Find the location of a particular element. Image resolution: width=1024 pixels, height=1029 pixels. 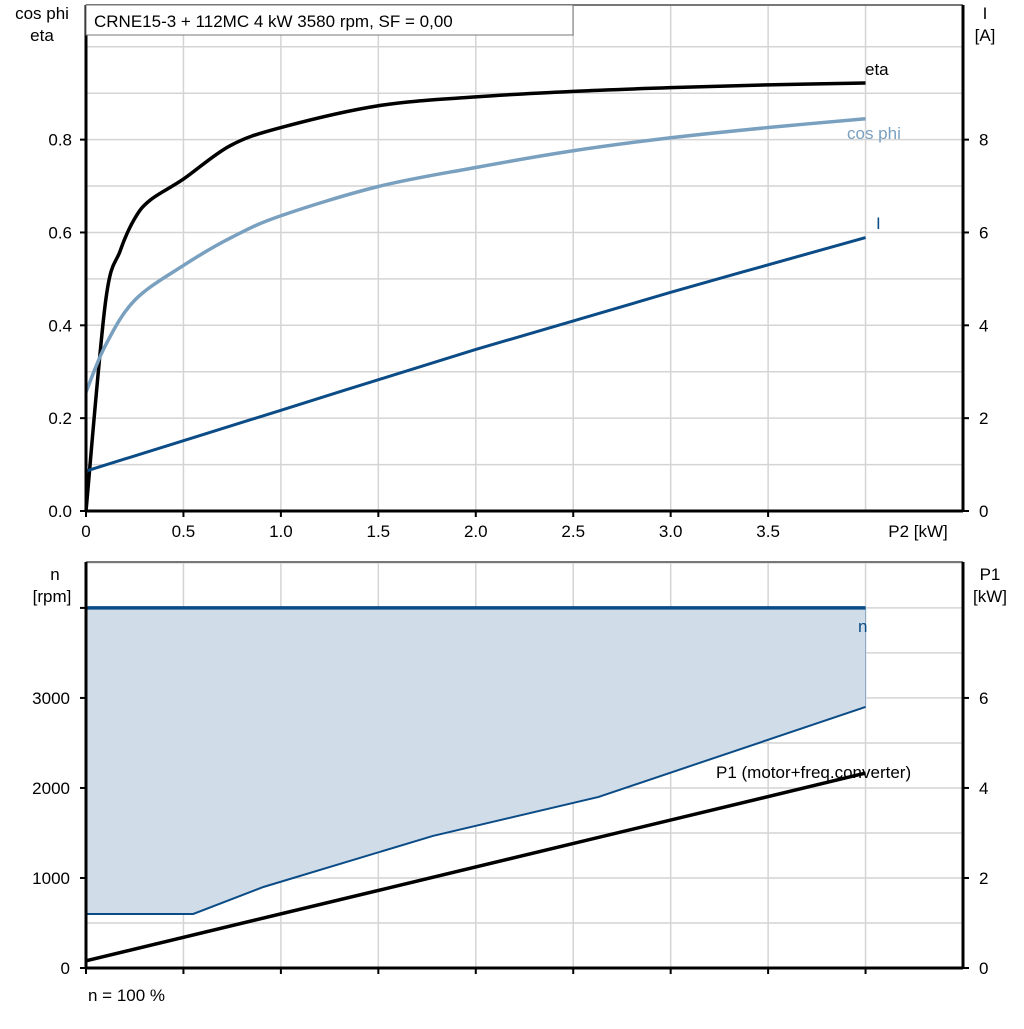

y-tick-label-right: 8 is located at coordinates (983, 140).